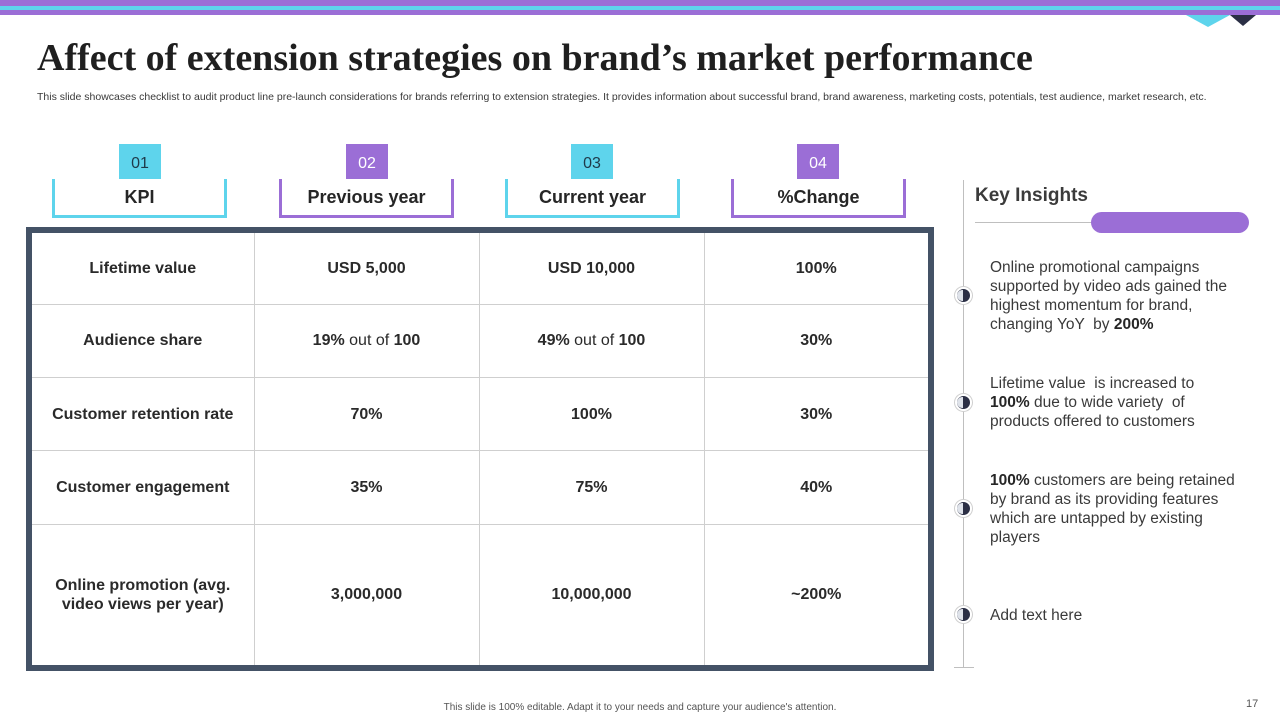  I want to click on curr-share-connector: out of, so click(594, 341).